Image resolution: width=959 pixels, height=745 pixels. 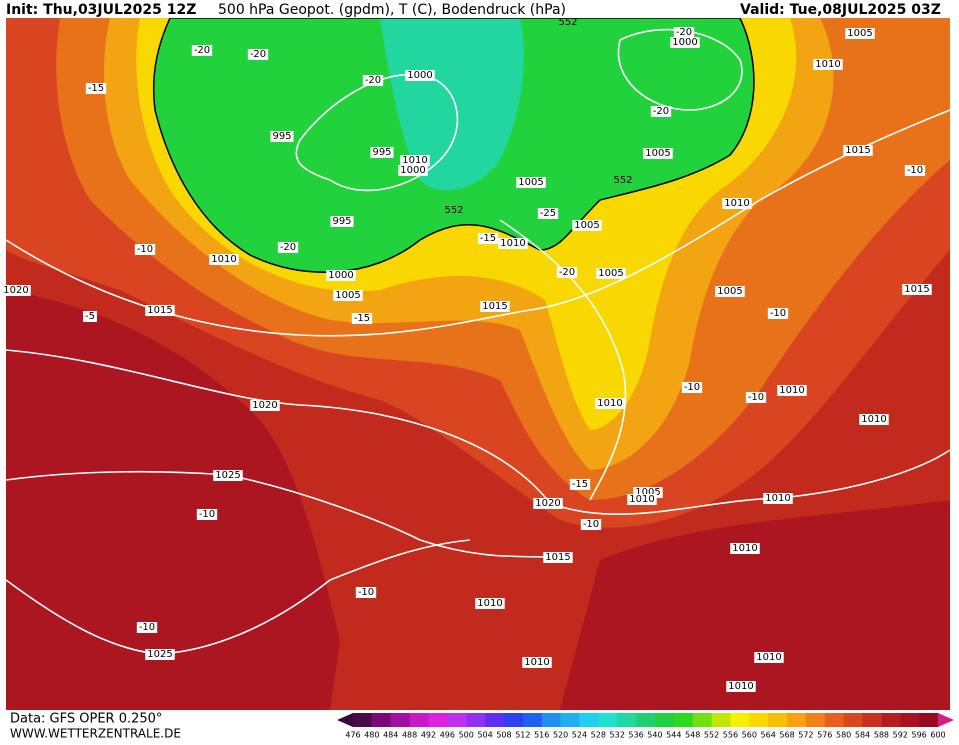 What do you see at coordinates (824, 735) in the screenshot?
I see `colorbar-tick-label: 576` at bounding box center [824, 735].